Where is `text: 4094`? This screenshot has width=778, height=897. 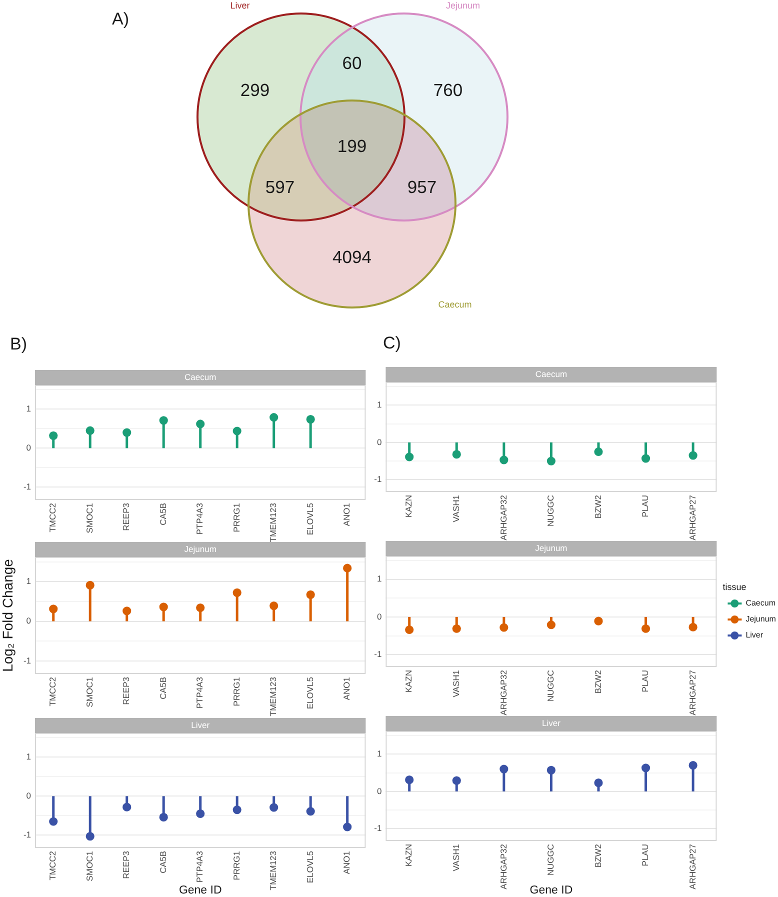
text: 4094 is located at coordinates (352, 256).